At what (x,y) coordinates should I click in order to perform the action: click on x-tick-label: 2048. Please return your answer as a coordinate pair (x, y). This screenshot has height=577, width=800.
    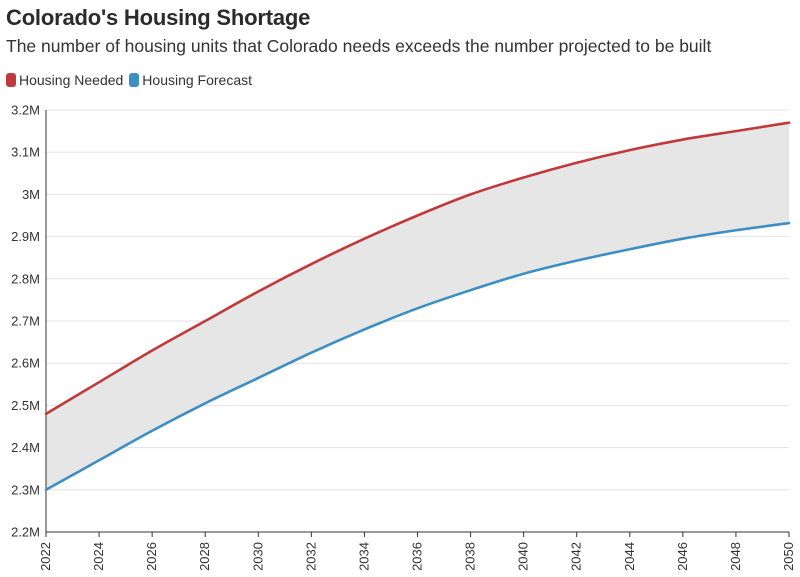
    Looking at the image, I should click on (735, 556).